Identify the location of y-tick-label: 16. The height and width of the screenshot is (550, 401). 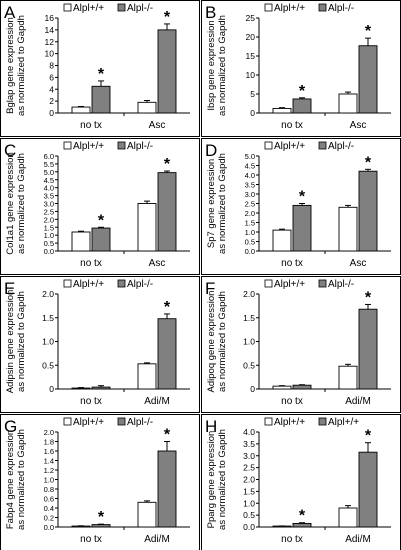
(50, 18).